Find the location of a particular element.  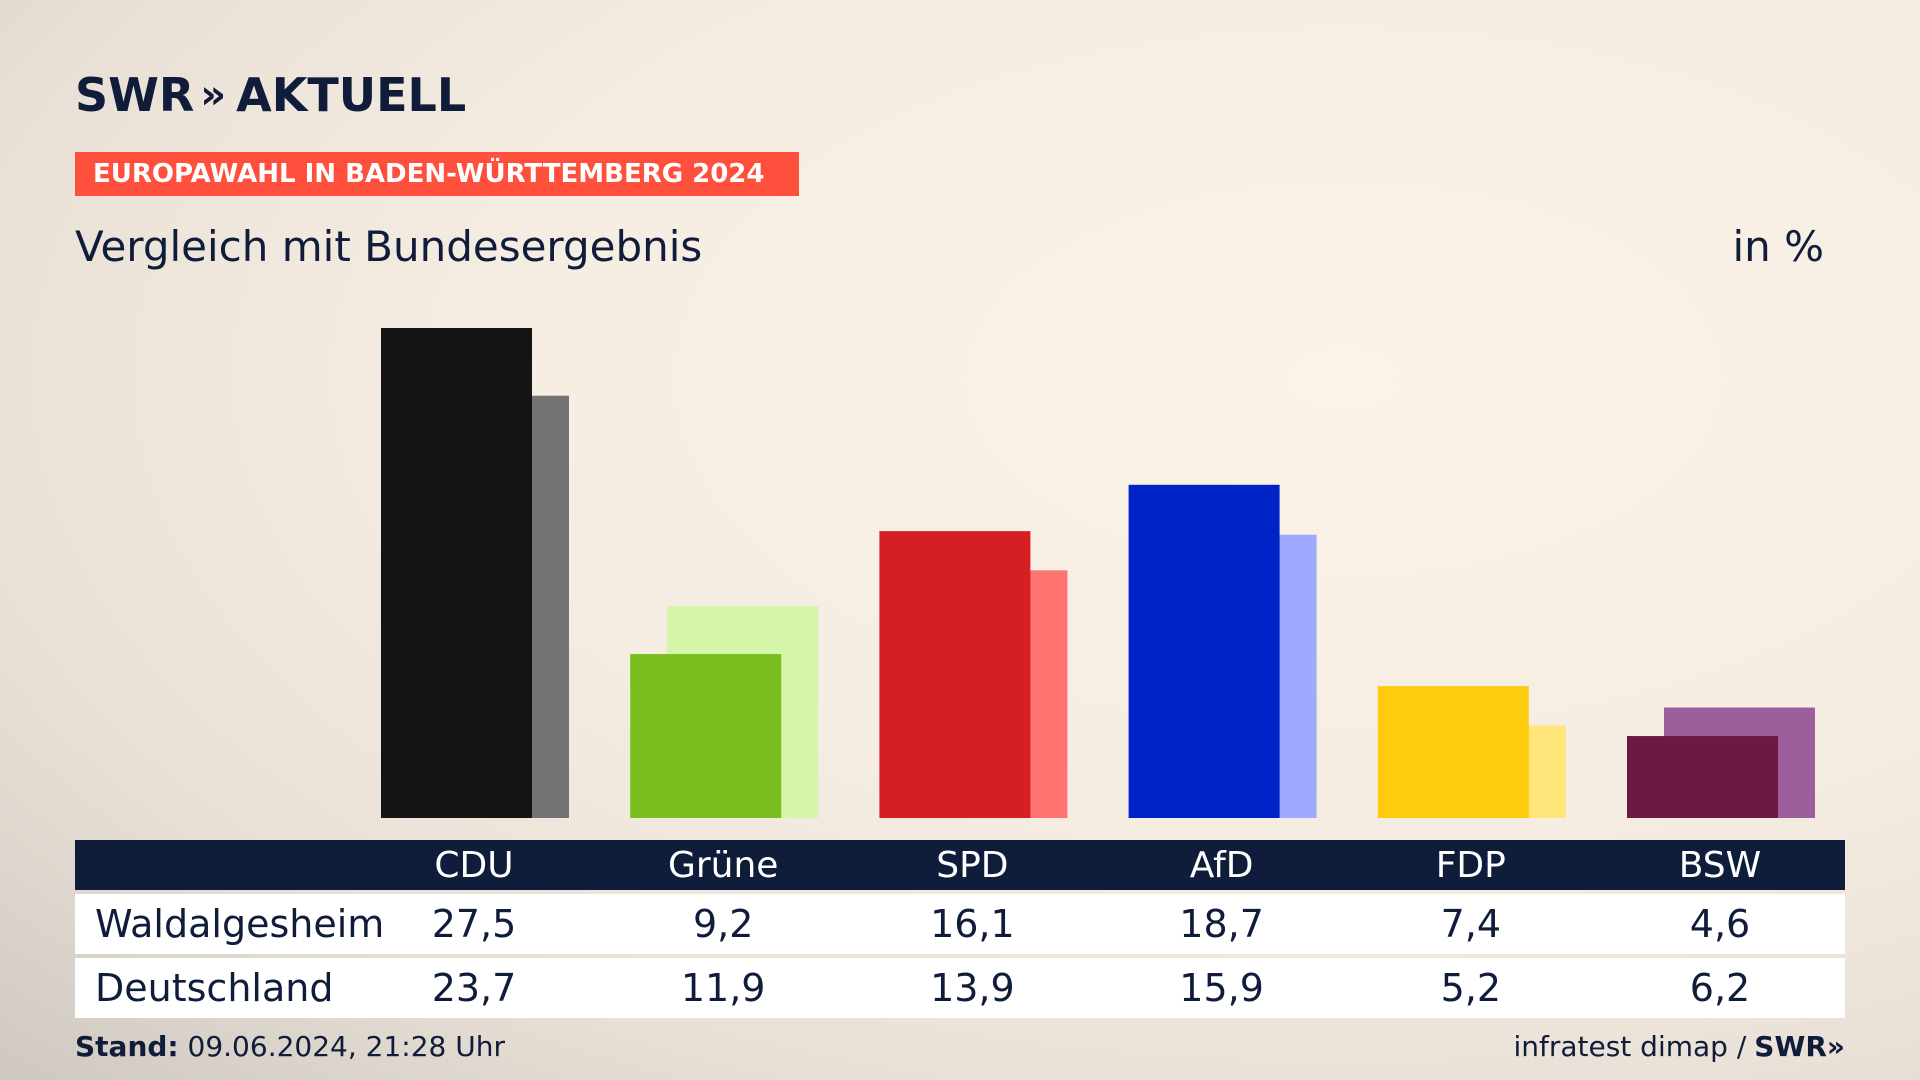

election-banner: EUROPAWAHL IN BADEN-WÜRTTEMBERG 2024 is located at coordinates (437, 174).